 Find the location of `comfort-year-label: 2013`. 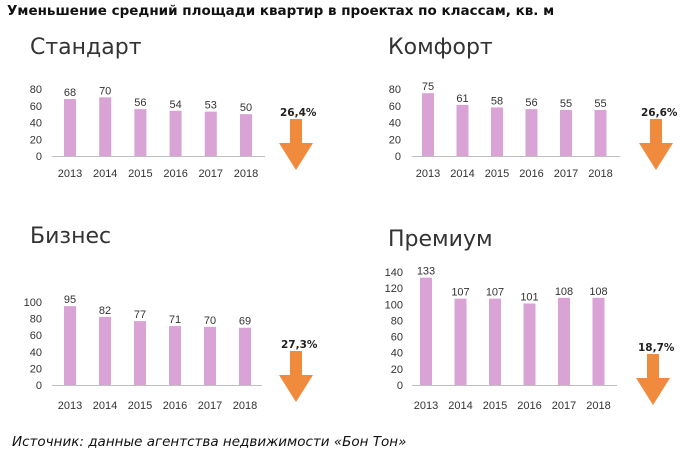

comfort-year-label: 2013 is located at coordinates (428, 174).